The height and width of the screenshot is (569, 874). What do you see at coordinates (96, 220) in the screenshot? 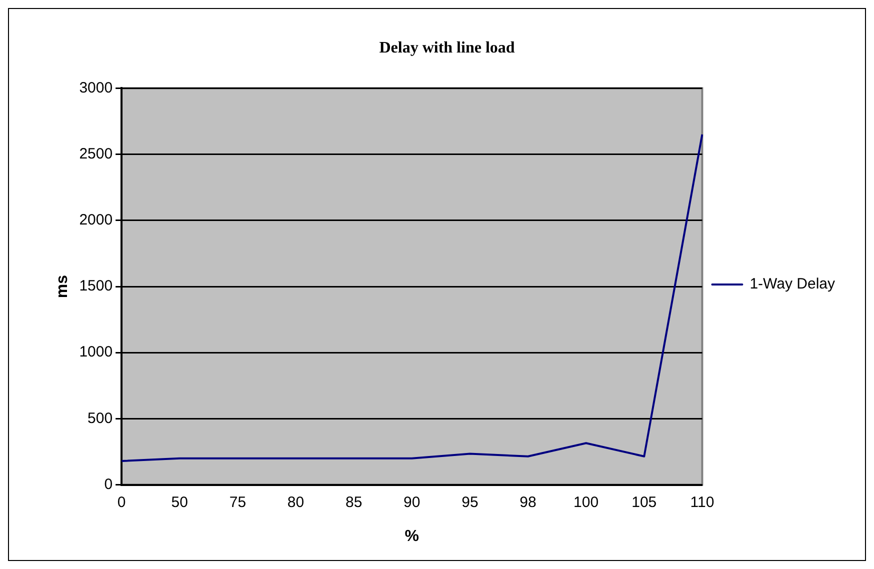
I see `y-tick-label: 2000` at bounding box center [96, 220].